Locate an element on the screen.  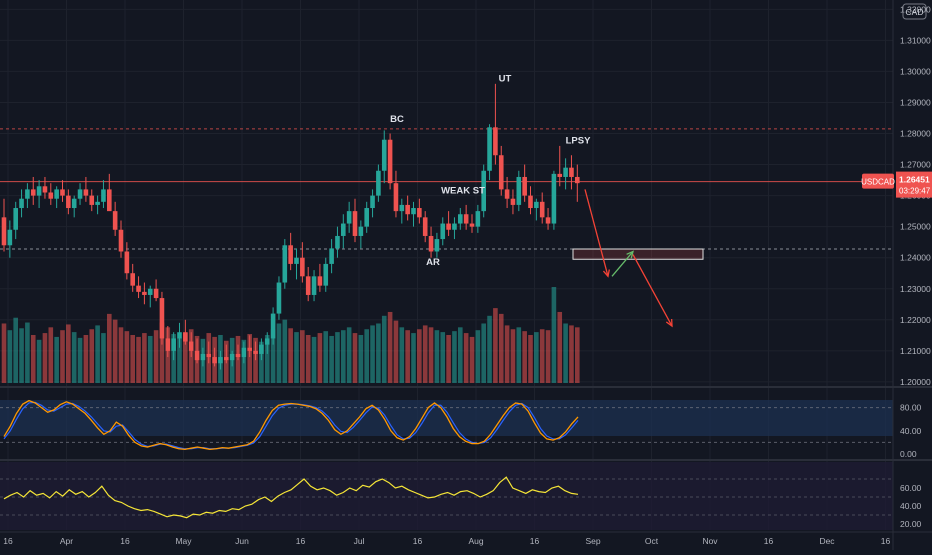
stochastic-band-fill is located at coordinates (446, 418).